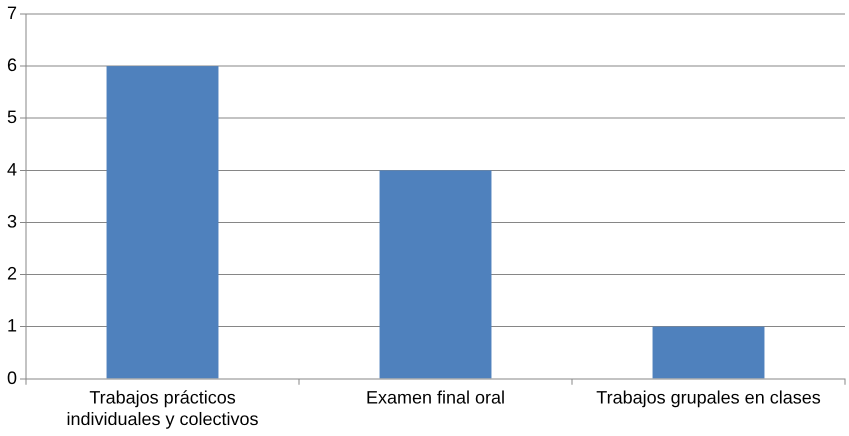 This screenshot has width=849, height=436. Describe the element at coordinates (162, 409) in the screenshot. I see `x-tick-label: Trabajos prácticos individuales y colectivos` at that location.